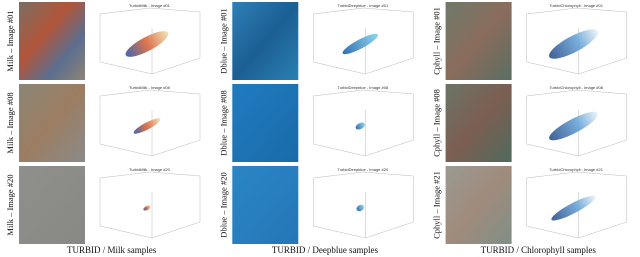 This screenshot has height=257, width=640. I want to click on row-label: Milk – Image #08, so click(10, 122).